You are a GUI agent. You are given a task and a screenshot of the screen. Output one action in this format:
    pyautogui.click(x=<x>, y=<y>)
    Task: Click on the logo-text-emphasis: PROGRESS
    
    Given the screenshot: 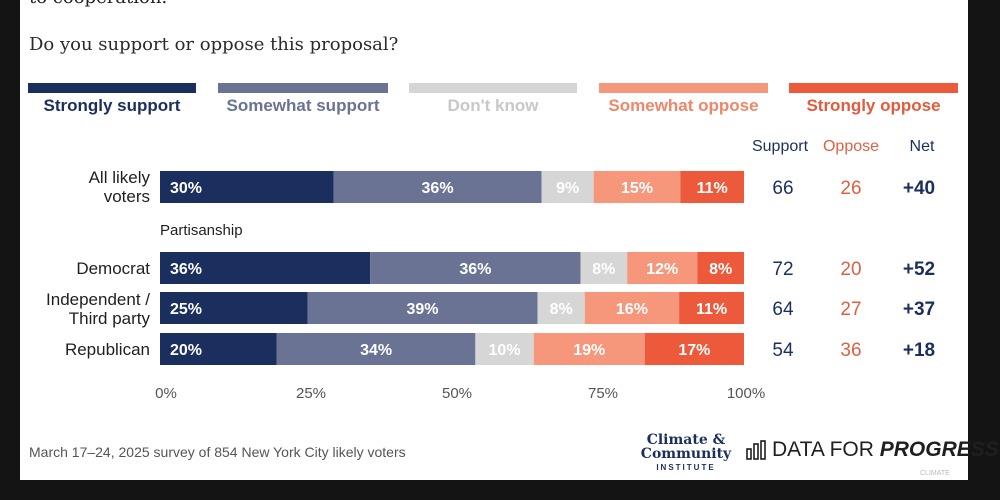 What is the action you would take?
    pyautogui.click(x=939, y=449)
    